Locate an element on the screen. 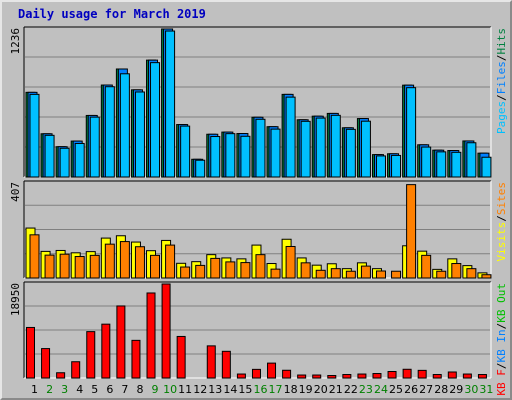  day-label-16: 16 is located at coordinates (260, 389).